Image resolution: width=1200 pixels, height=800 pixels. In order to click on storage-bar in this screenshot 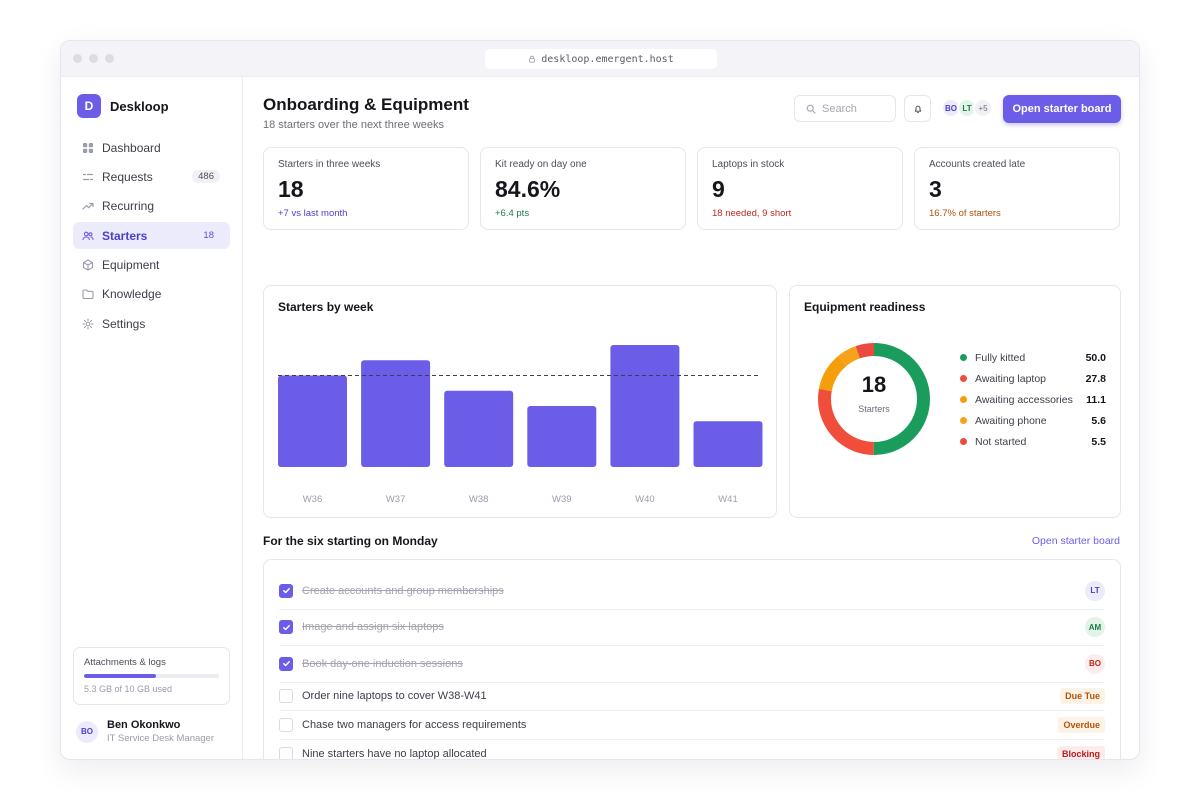, I will do `click(151, 676)`.